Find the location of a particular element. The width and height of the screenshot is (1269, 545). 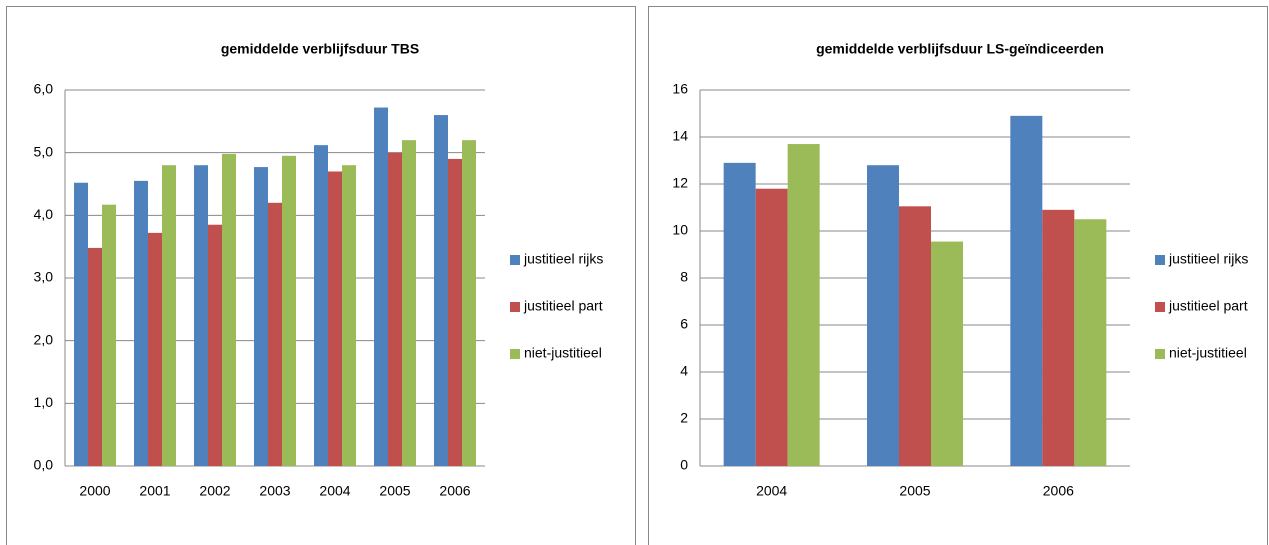

x-tick-label: 2000 is located at coordinates (94, 491).